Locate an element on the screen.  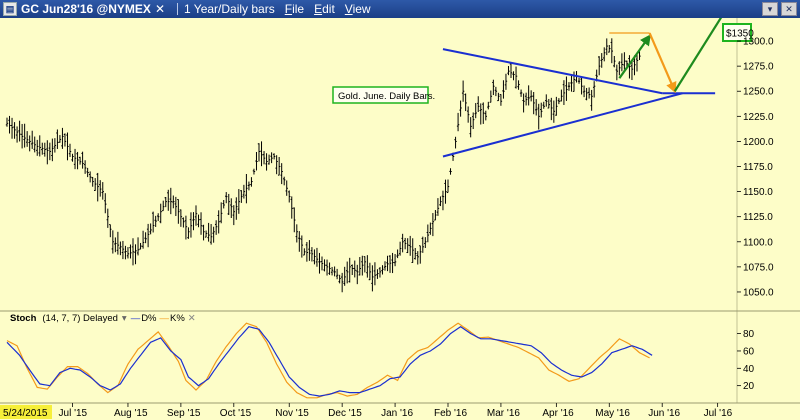
x-tick-label: May '16 is located at coordinates (612, 413).